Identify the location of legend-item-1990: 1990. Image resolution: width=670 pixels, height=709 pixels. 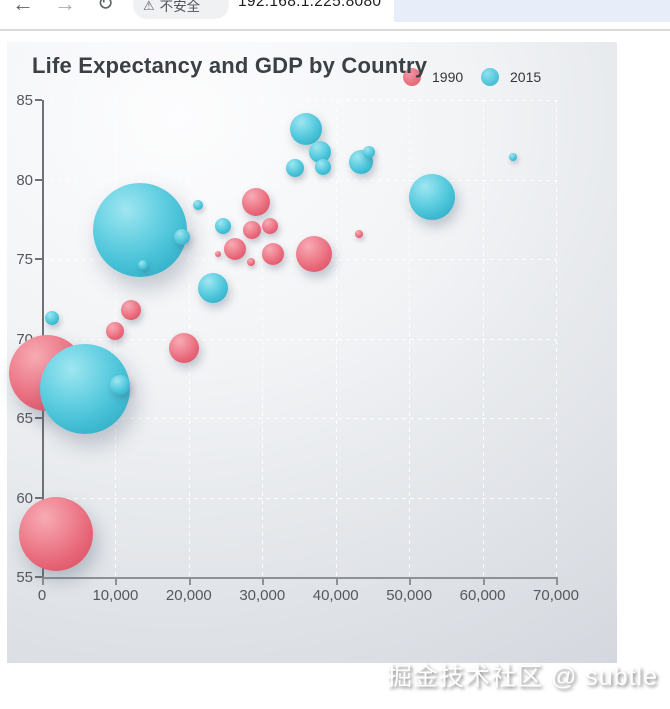
(433, 77).